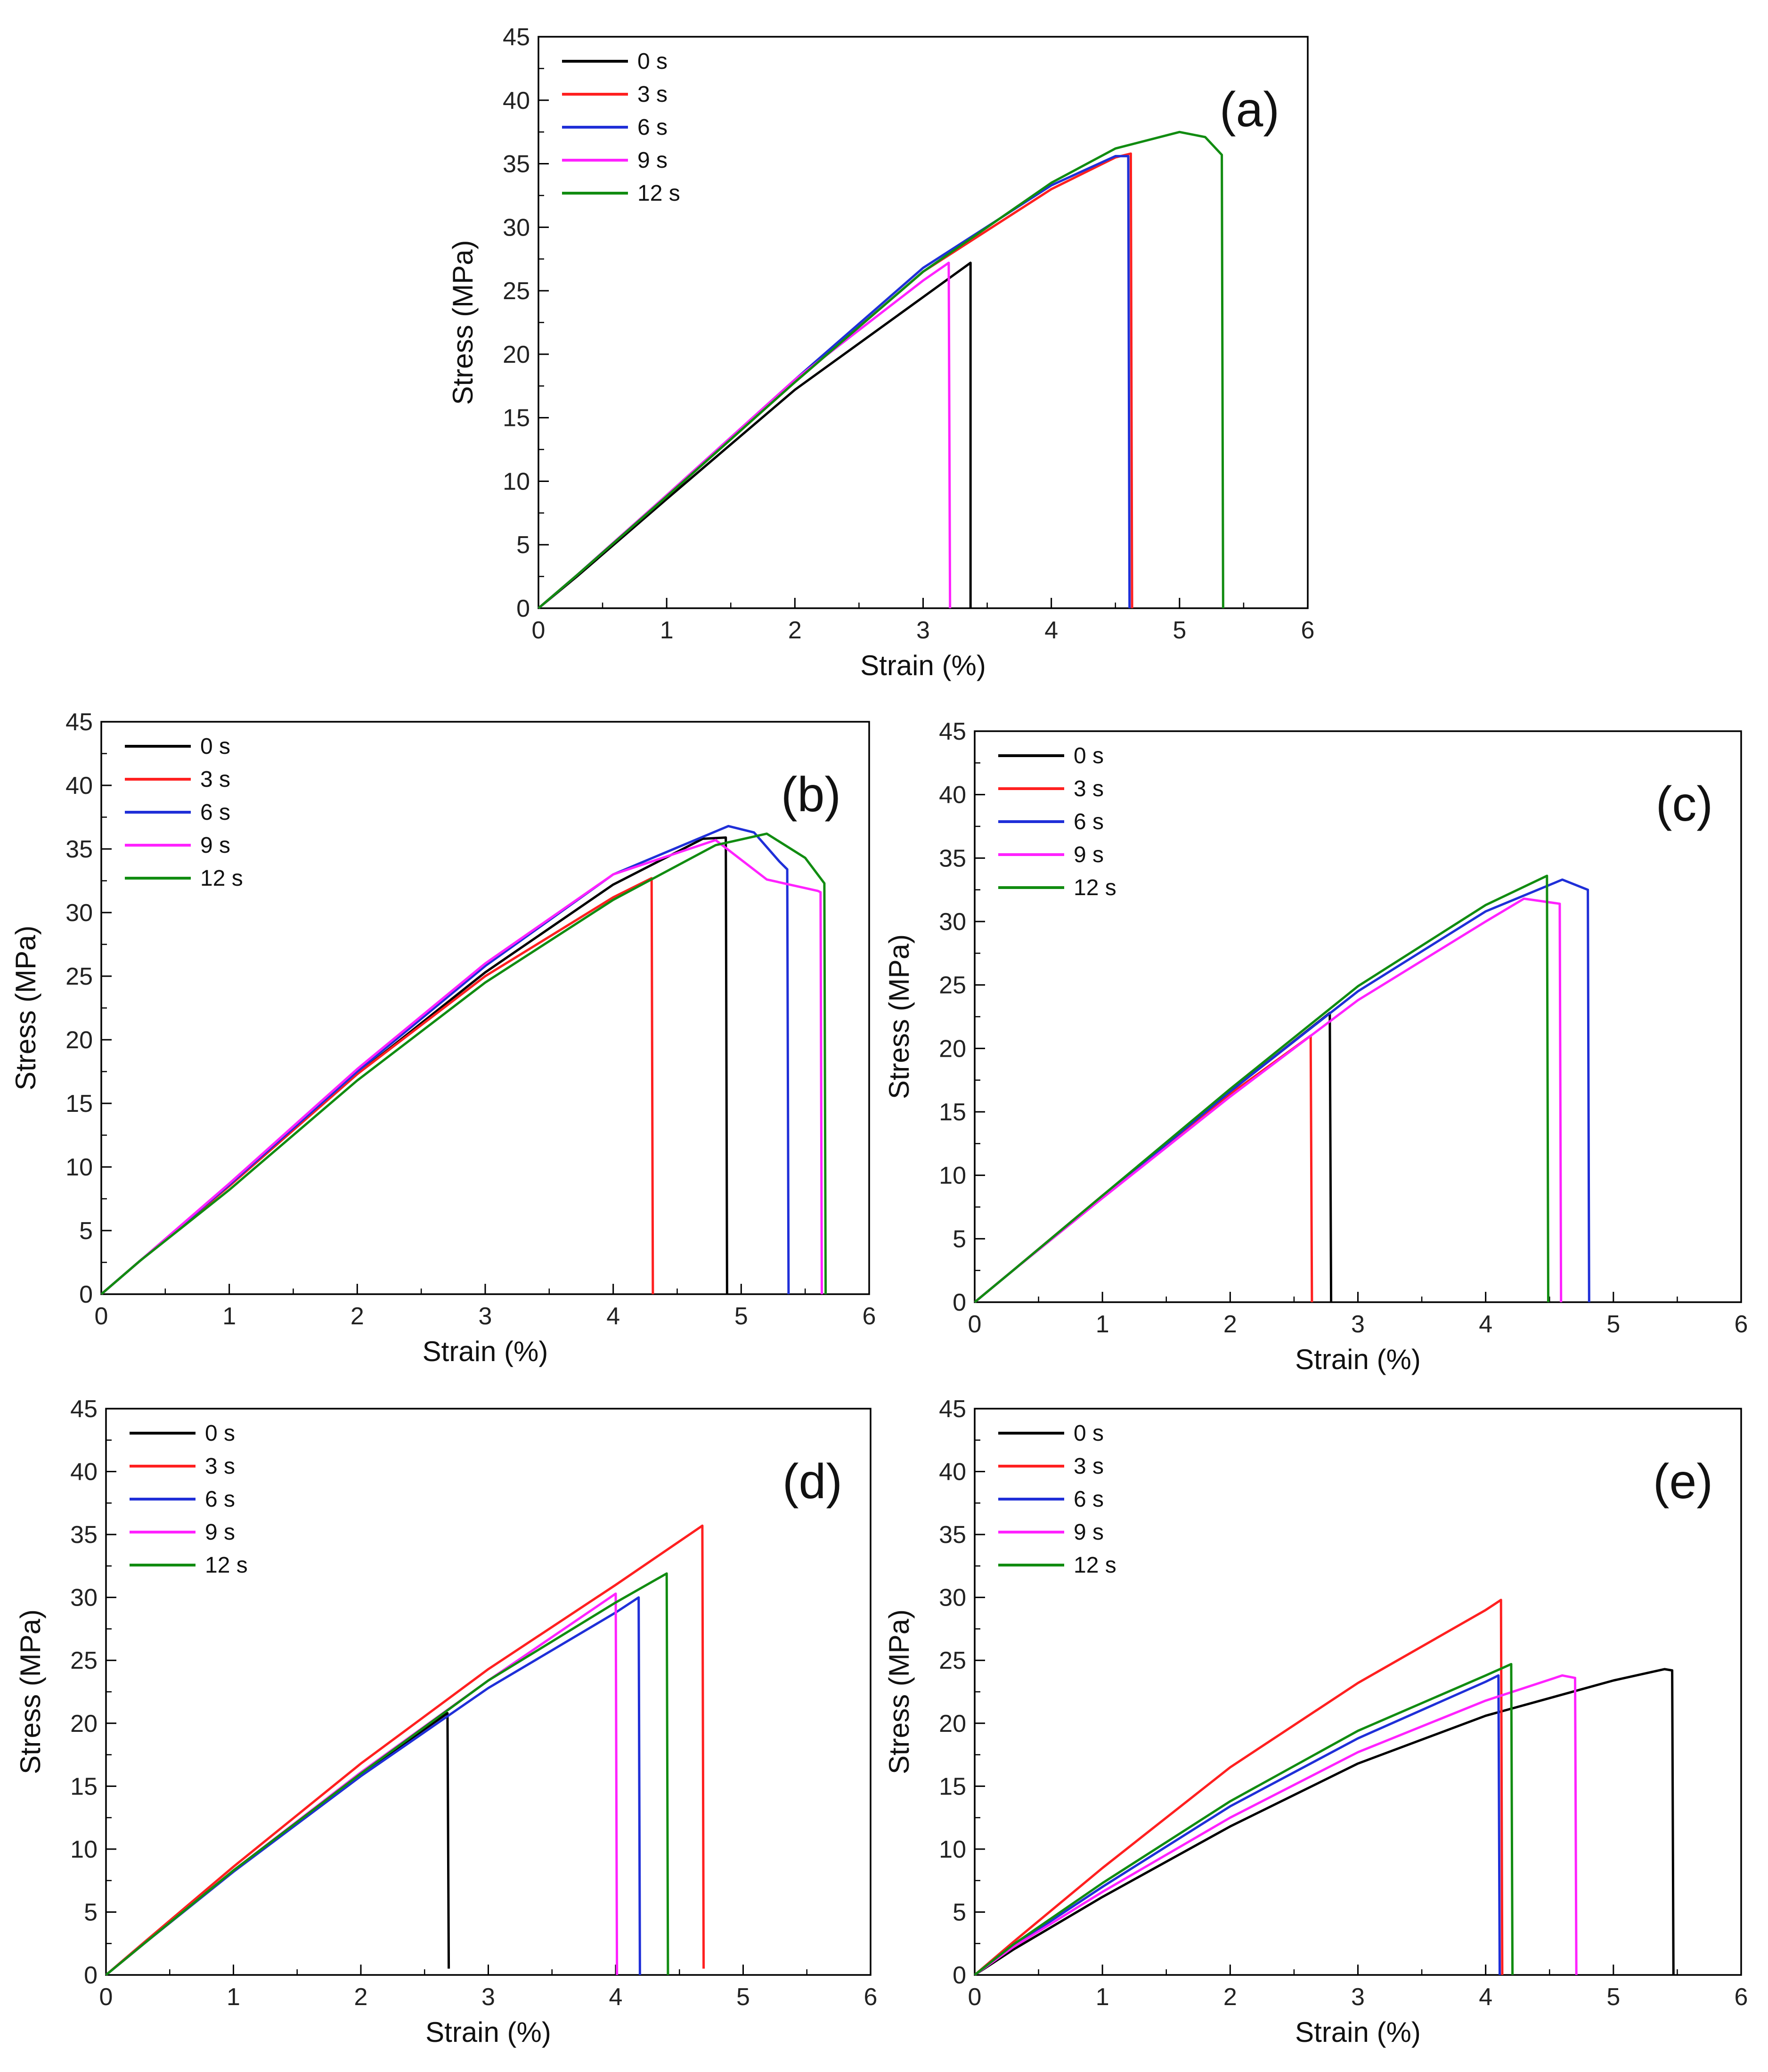 This screenshot has width=1768, height=2072. What do you see at coordinates (1250, 110) in the screenshot?
I see `panel-label: (a)` at bounding box center [1250, 110].